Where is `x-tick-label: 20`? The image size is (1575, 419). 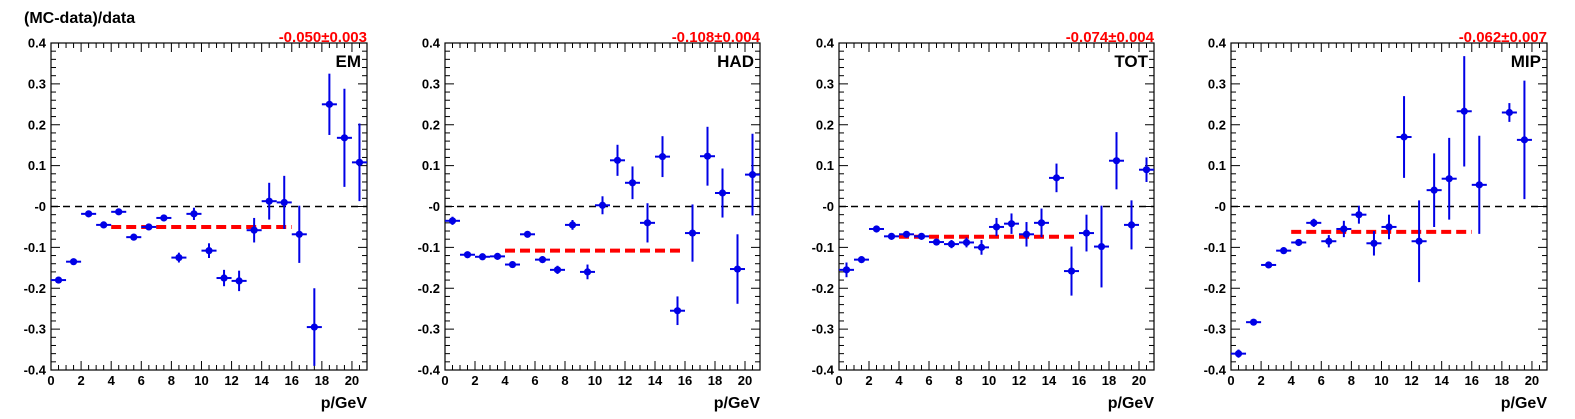
x-tick-label: 20 is located at coordinates (1532, 380).